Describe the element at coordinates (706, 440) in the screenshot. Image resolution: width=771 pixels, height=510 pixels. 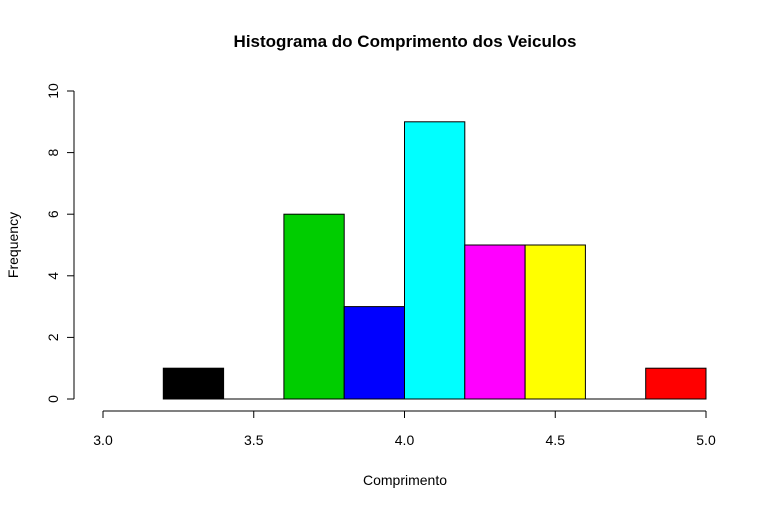
I see `x-tick-label-4: 5.0` at that location.